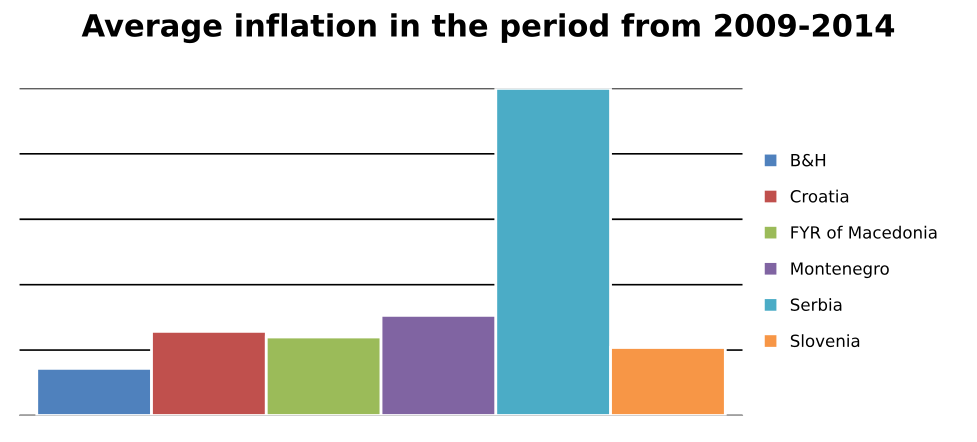 This screenshot has height=442, width=977. What do you see at coordinates (816, 304) in the screenshot?
I see `legend-label: Serbia` at bounding box center [816, 304].